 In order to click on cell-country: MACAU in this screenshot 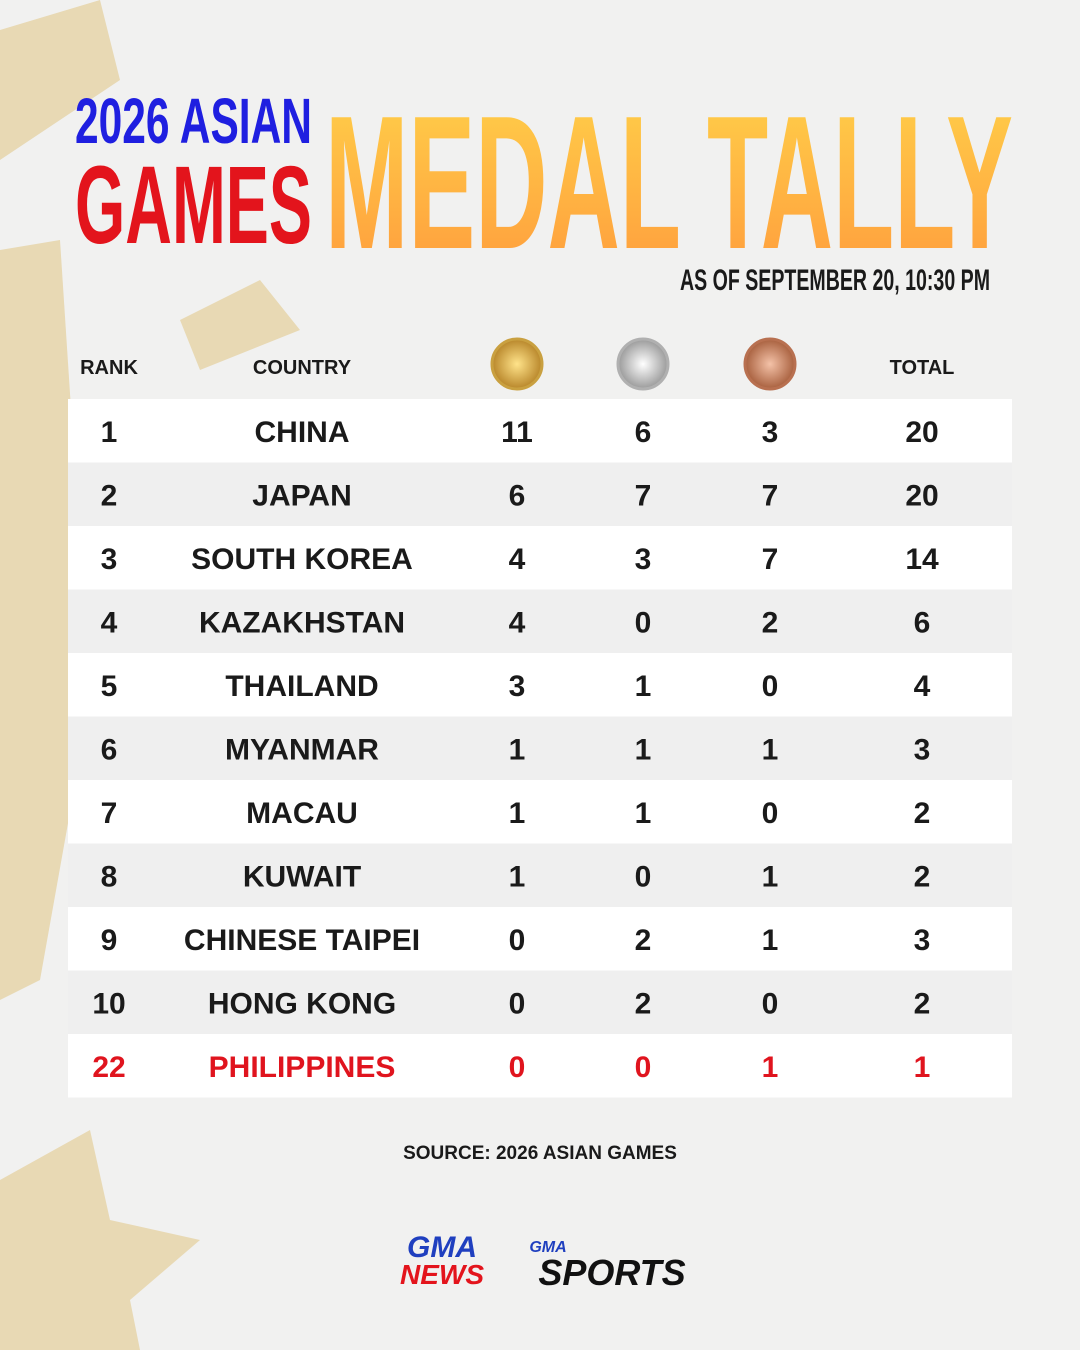, I will do `click(302, 813)`.